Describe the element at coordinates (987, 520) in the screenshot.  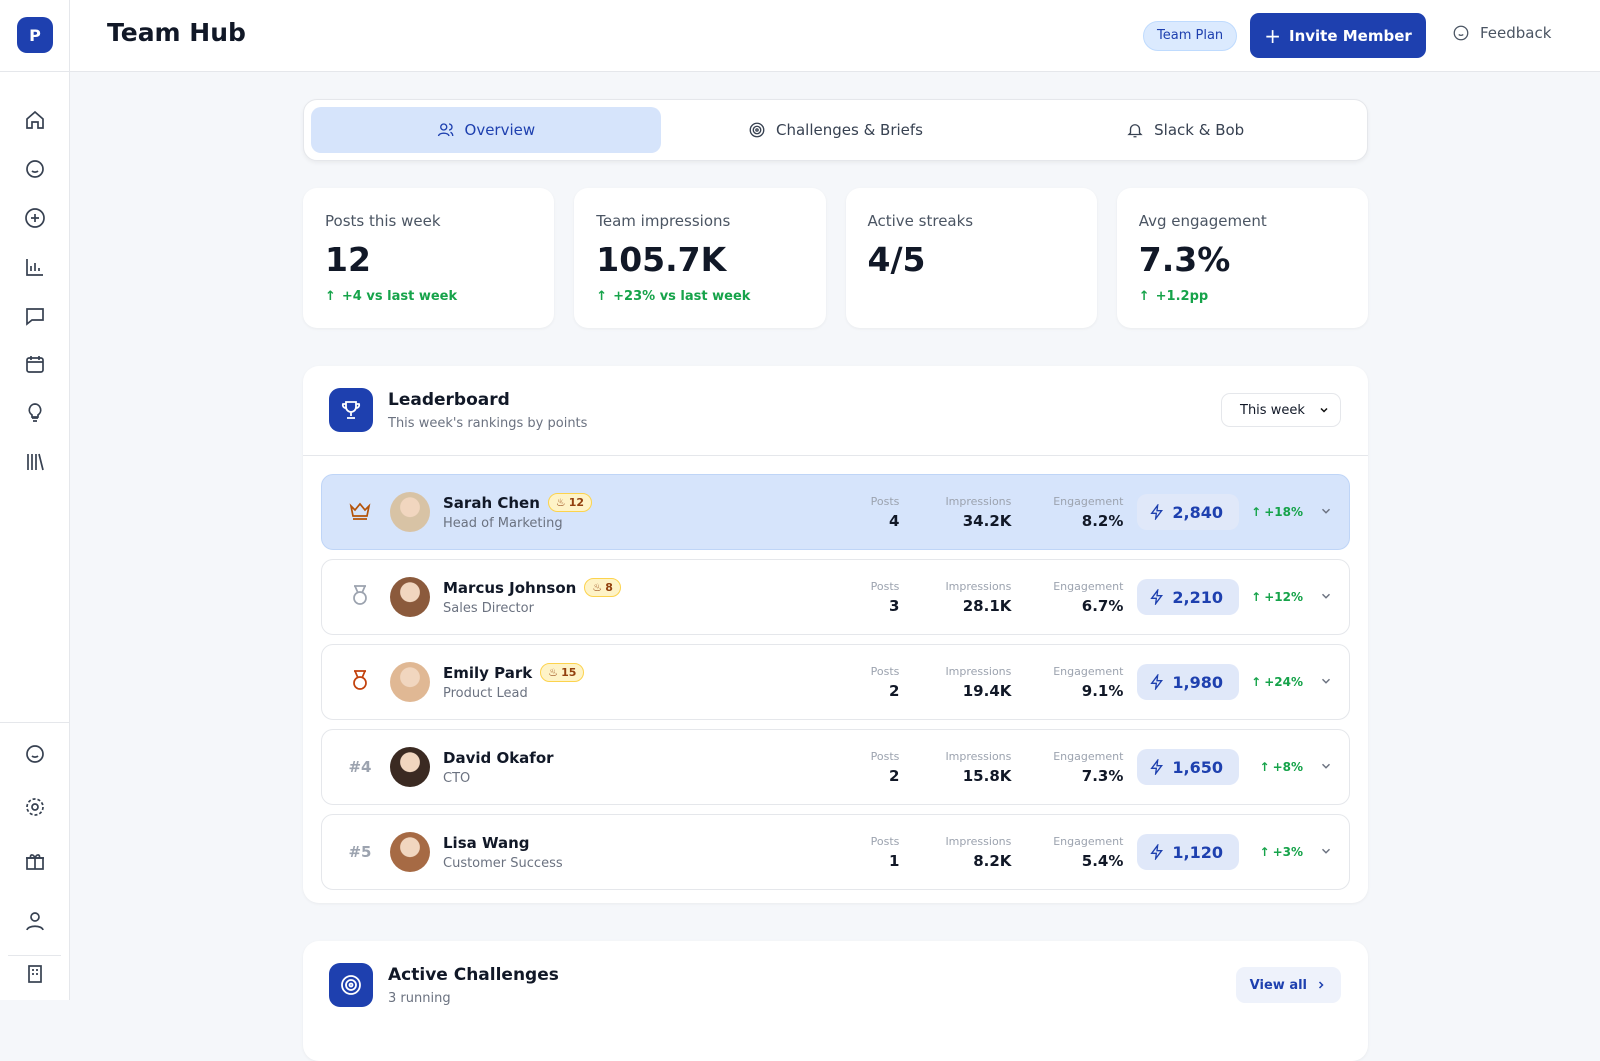
I see `metric-value: 34.2K` at that location.